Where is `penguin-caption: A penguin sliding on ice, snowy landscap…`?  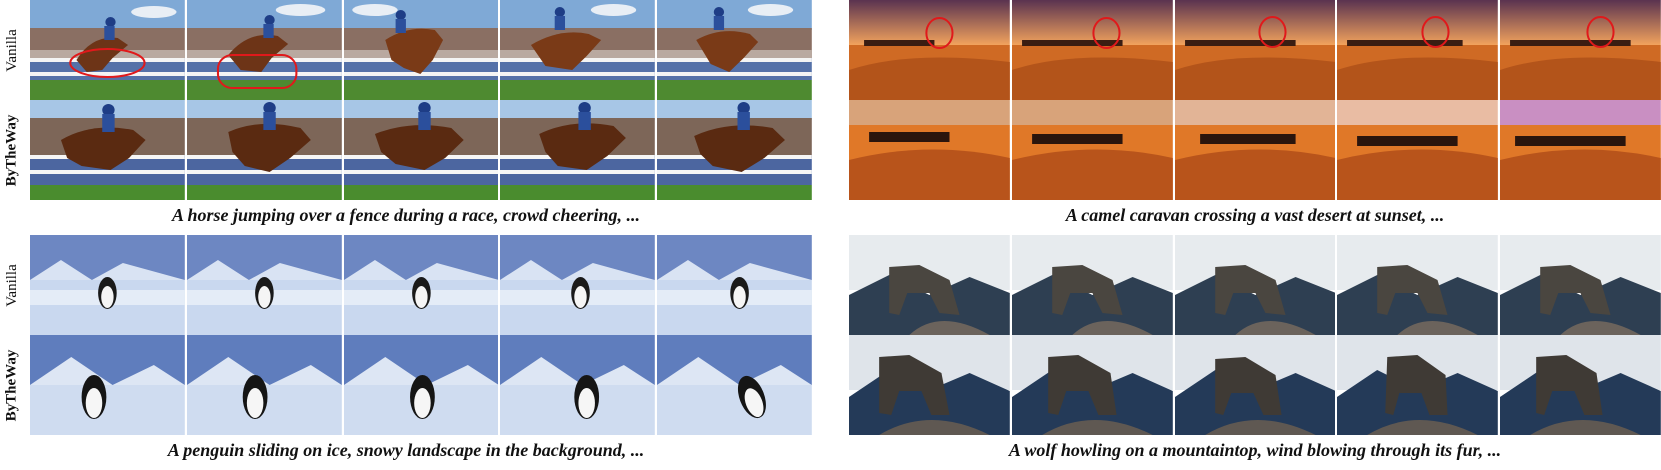
penguin-caption: A penguin sliding on ice, snowy landscap… is located at coordinates (406, 450).